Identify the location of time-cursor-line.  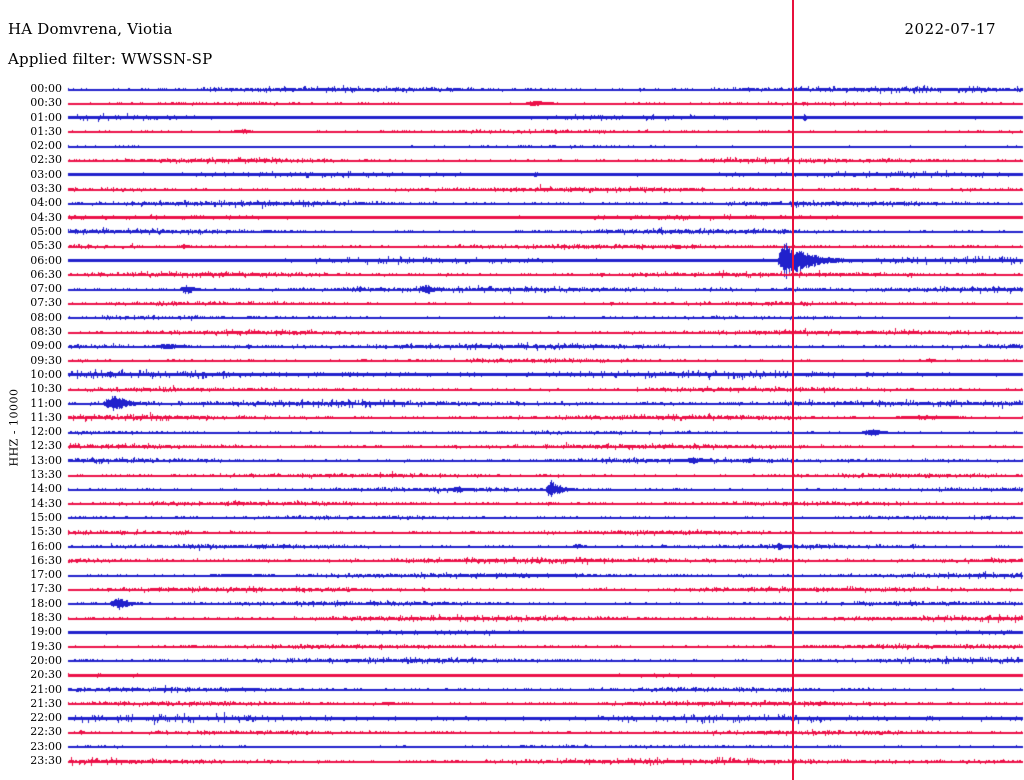
(793, 390).